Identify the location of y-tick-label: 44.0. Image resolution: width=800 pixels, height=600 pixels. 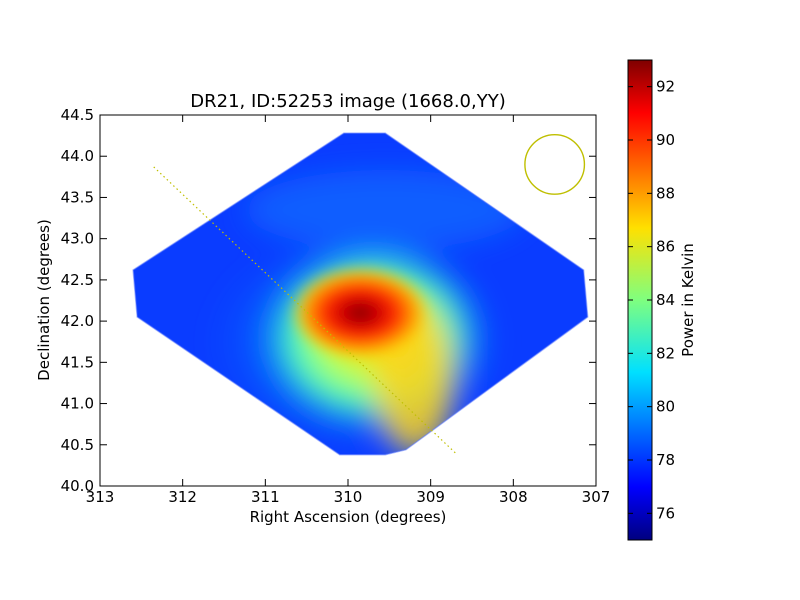
(77, 156).